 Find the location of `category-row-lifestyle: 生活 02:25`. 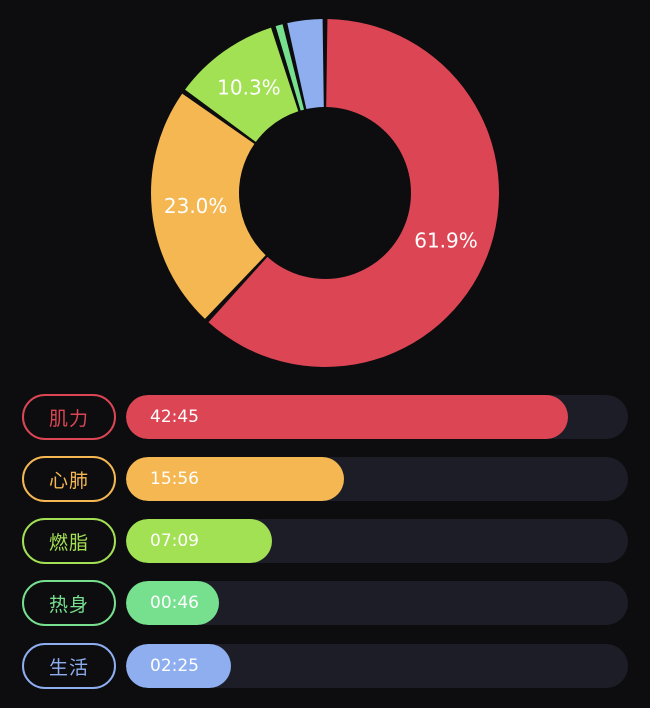

category-row-lifestyle: 生活 02:25 is located at coordinates (325, 666).